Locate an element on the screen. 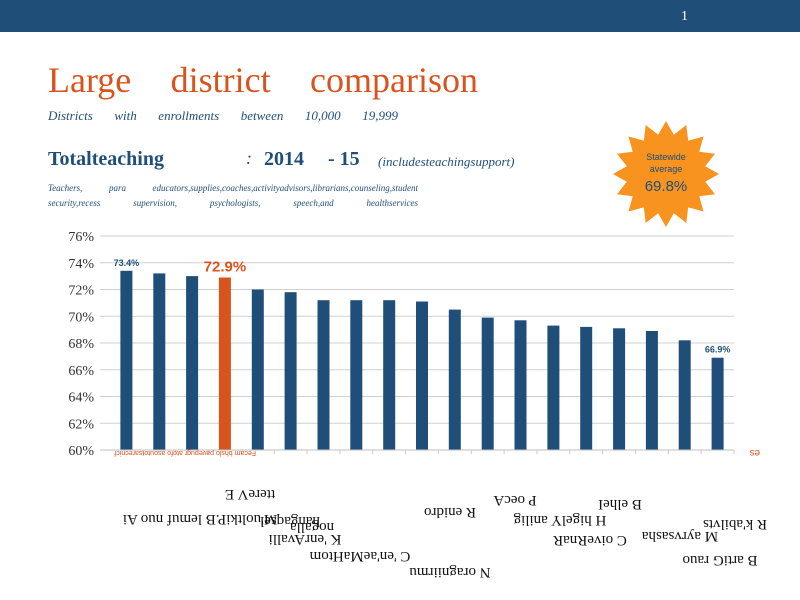 This screenshot has width=800, height=600. detail-word: psychologists, is located at coordinates (235, 203).